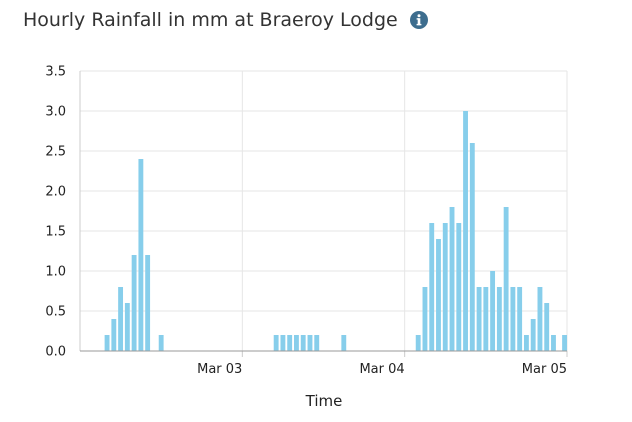 The width and height of the screenshot is (632, 422). I want to click on y-tick-label: 0.0, so click(55, 352).